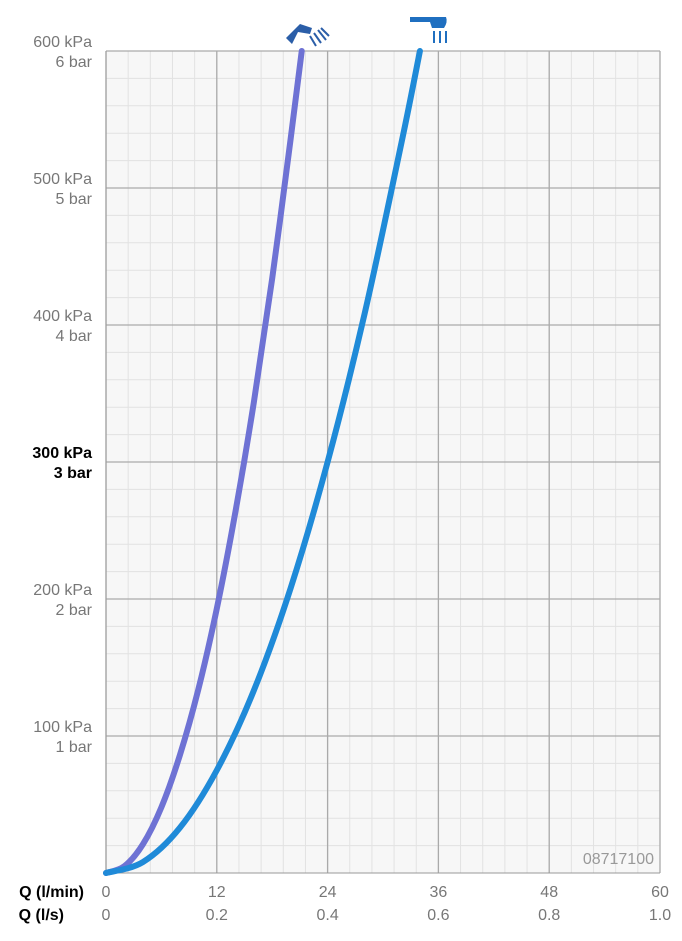  I want to click on y-tick-label: 500 kPa, so click(62, 179).